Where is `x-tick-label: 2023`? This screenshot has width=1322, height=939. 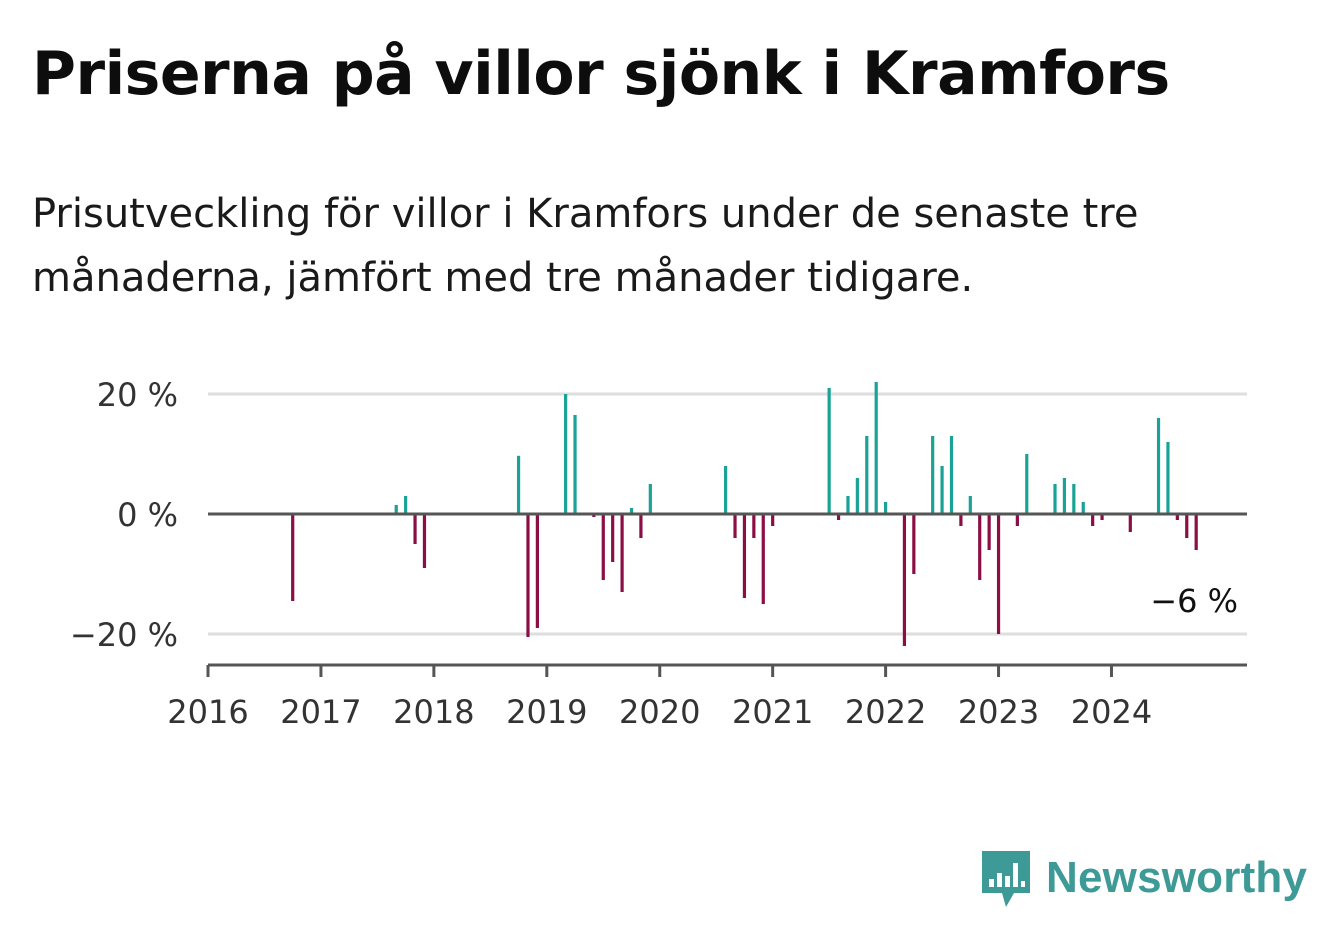
x-tick-label: 2023 is located at coordinates (998, 712).